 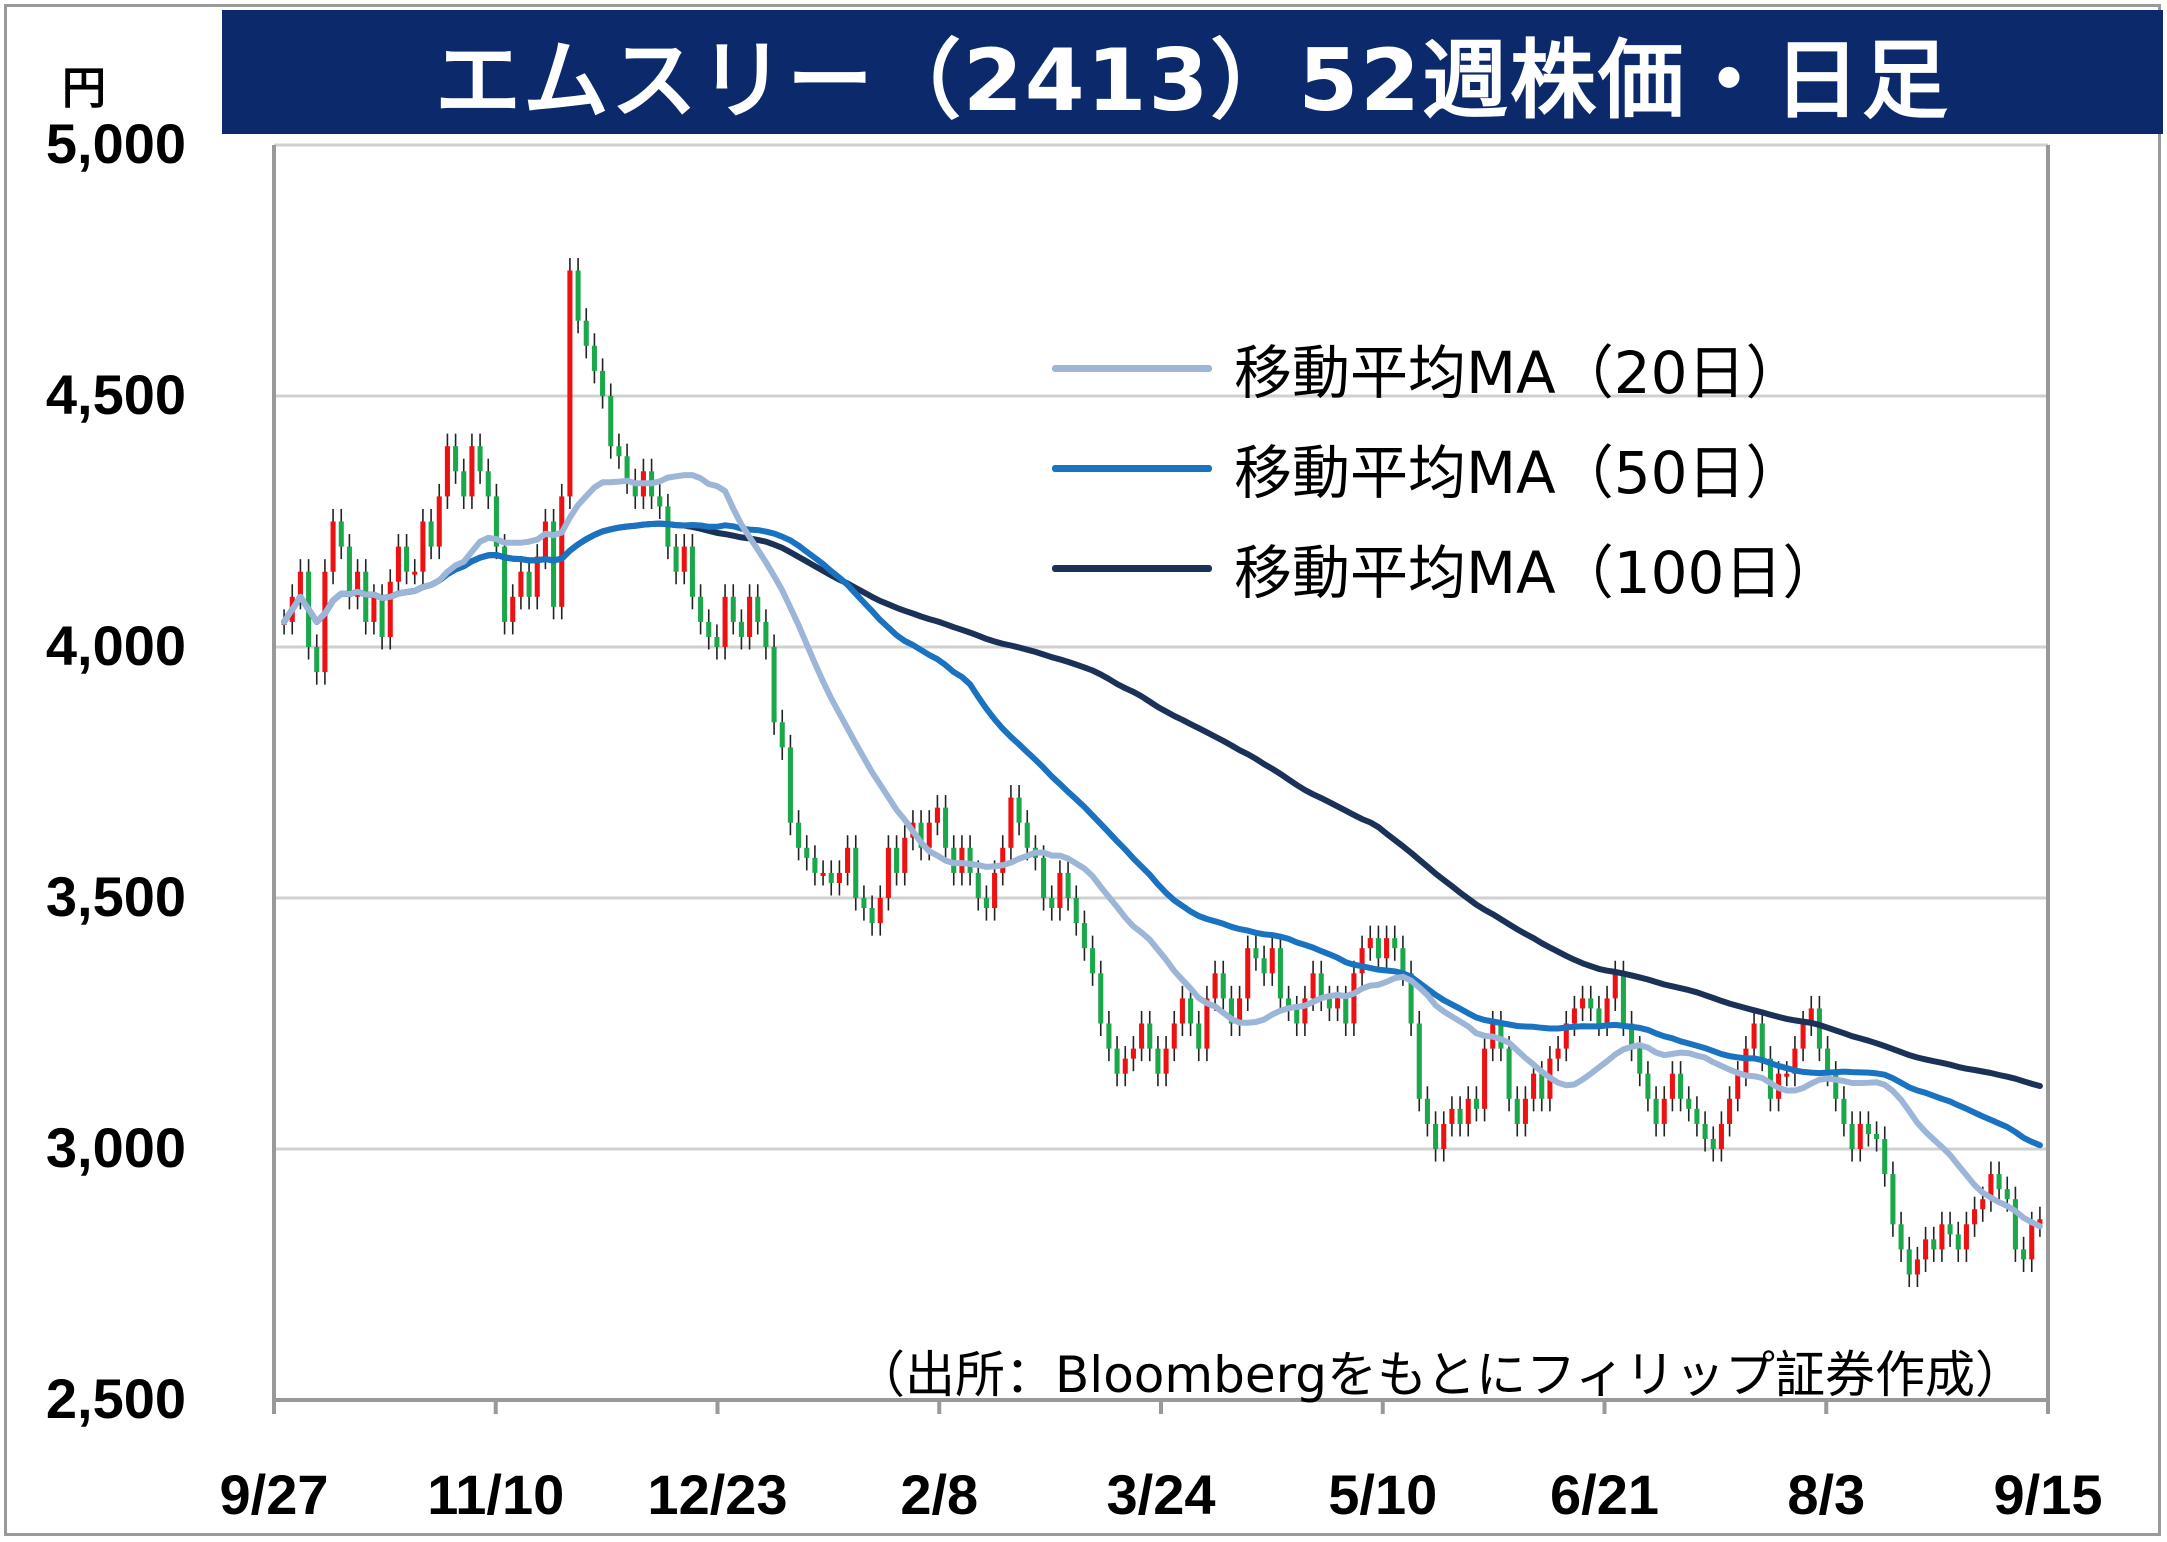 What do you see at coordinates (939, 1494) in the screenshot?
I see `x-tick-label: 2/8` at bounding box center [939, 1494].